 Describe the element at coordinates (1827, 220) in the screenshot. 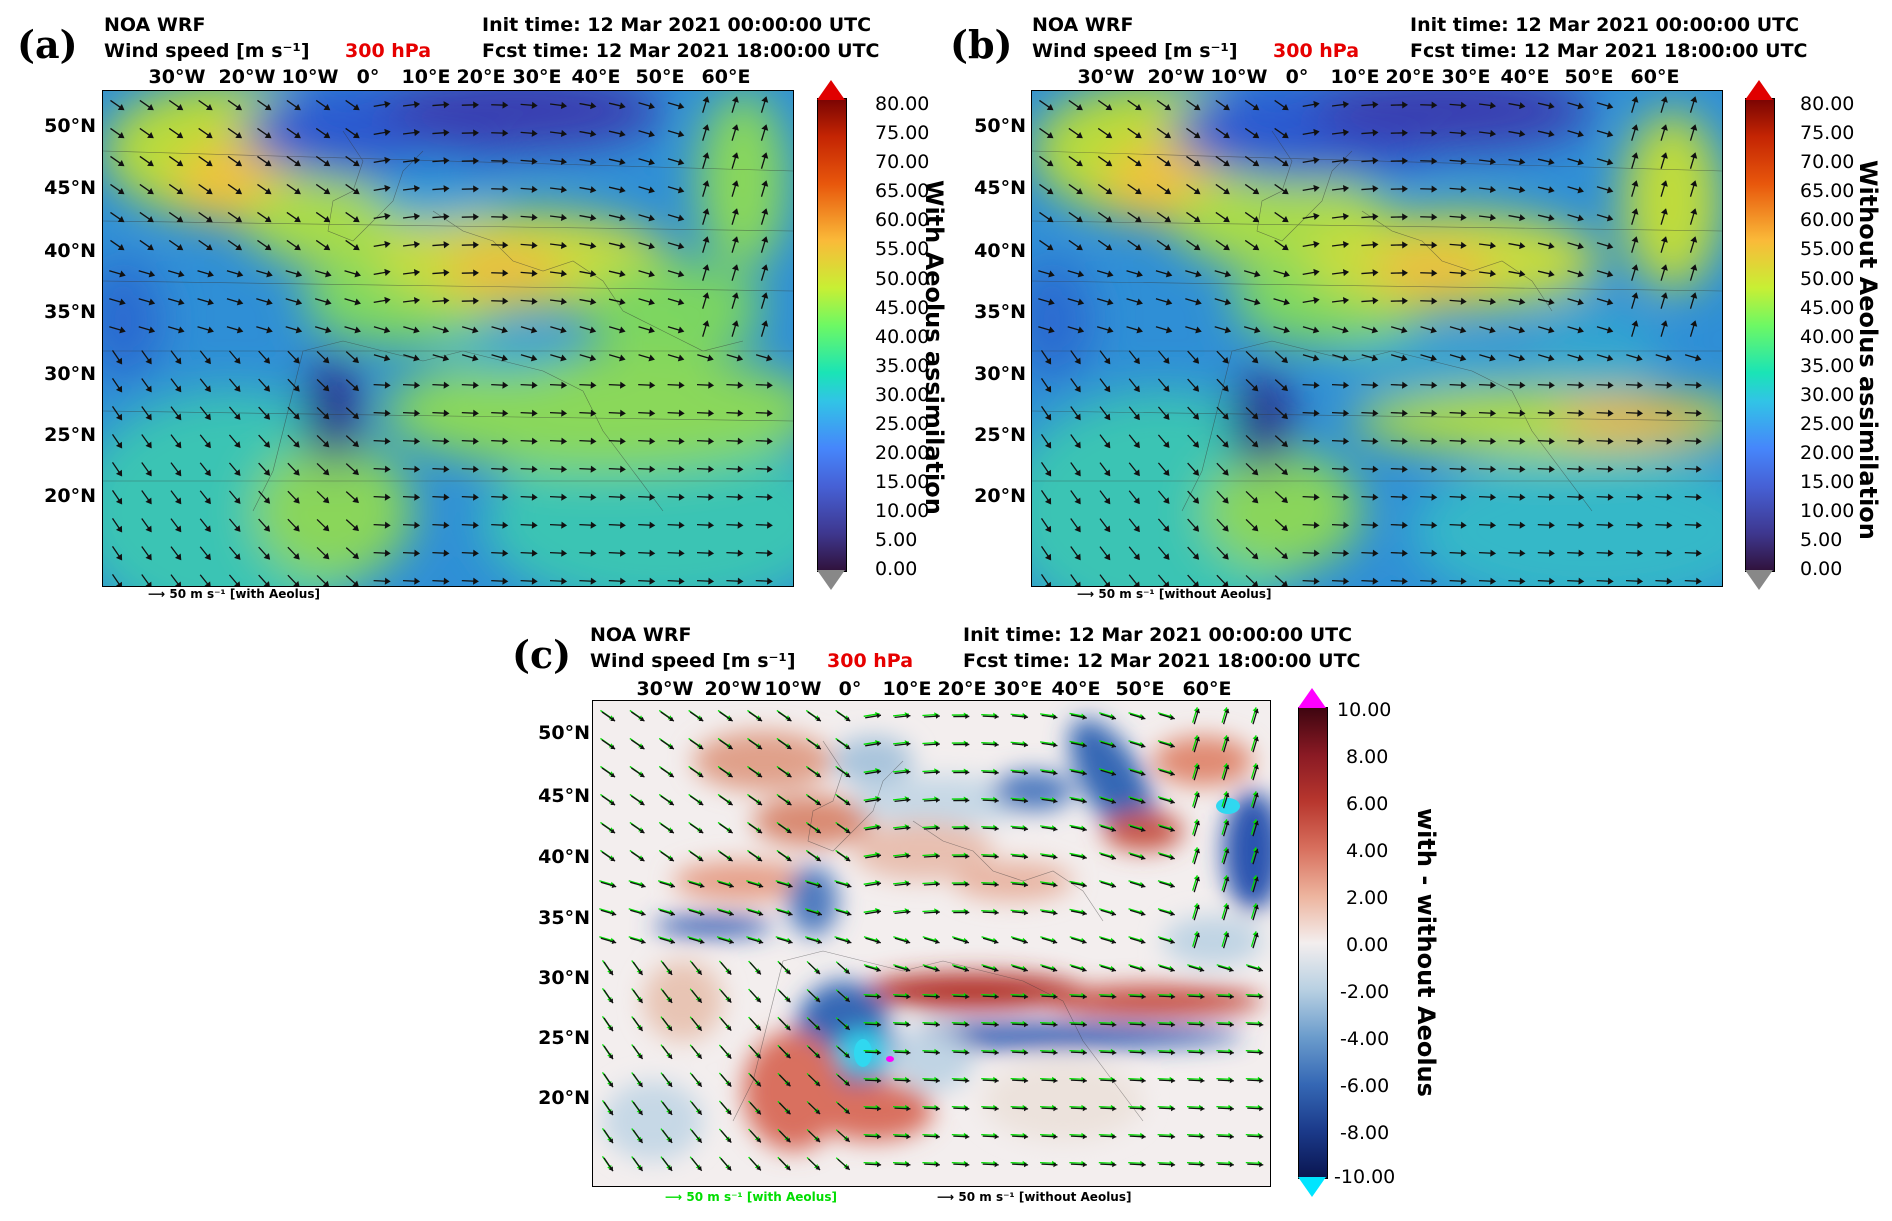

I see `cbar-tick: 60.00` at that location.